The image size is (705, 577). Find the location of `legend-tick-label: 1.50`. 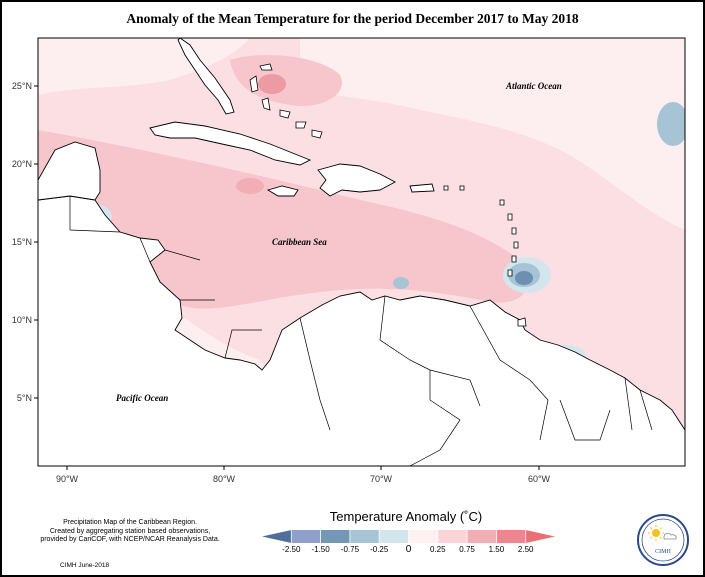

legend-tick-label: 1.50 is located at coordinates (497, 549).